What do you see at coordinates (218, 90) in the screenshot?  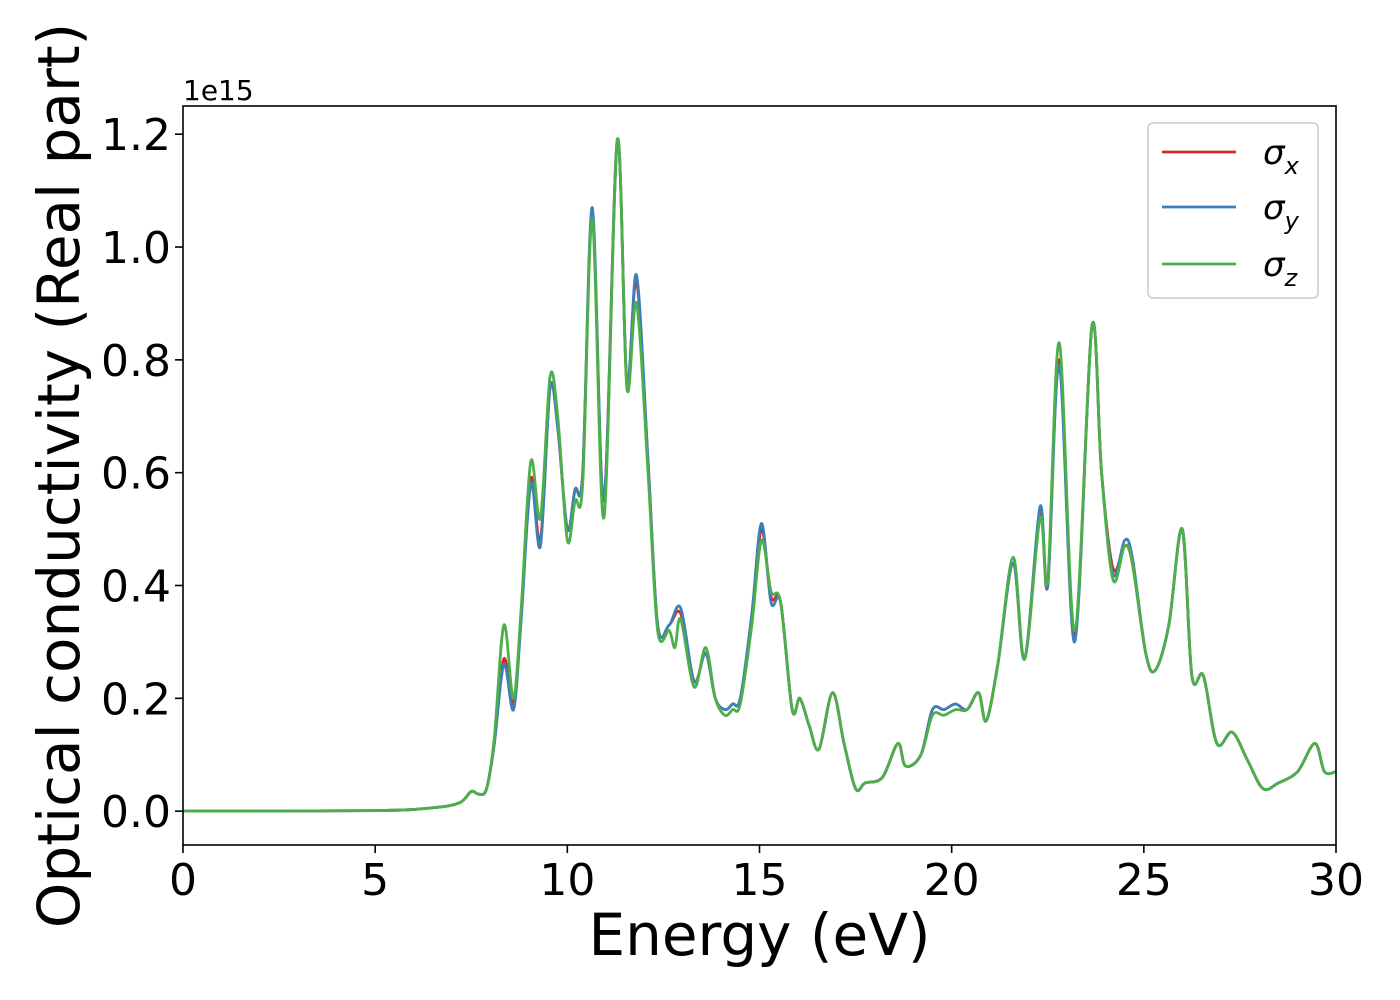 I see `offset-text: 1e15` at bounding box center [218, 90].